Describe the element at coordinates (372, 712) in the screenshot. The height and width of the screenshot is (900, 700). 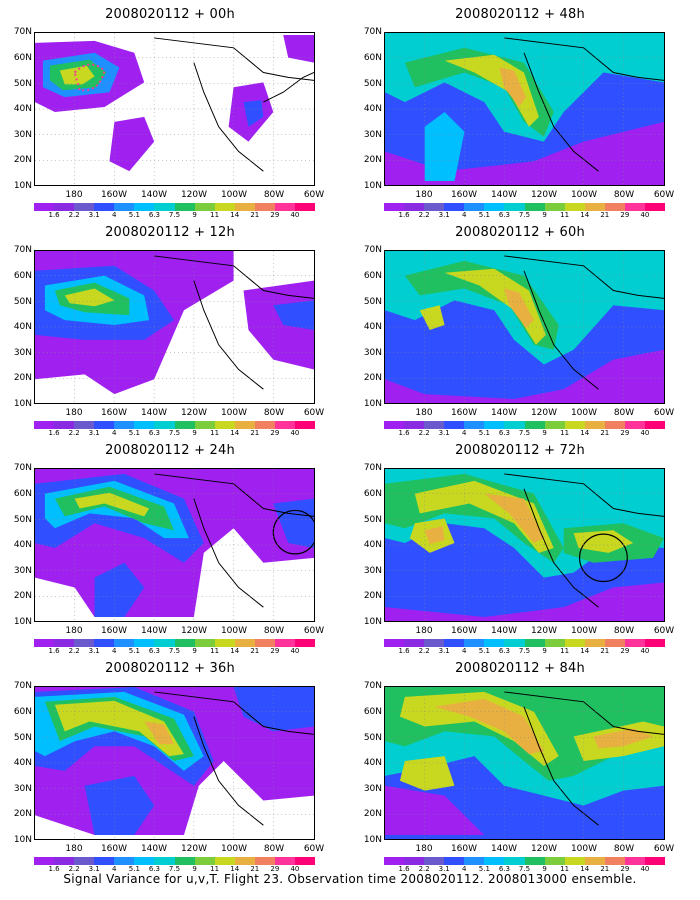
I see `lat-label: 60N` at that location.